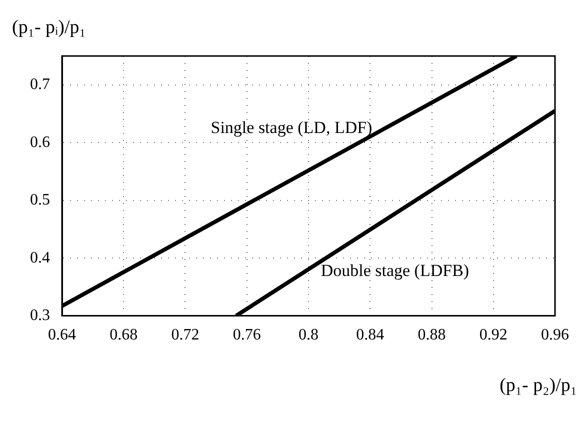  What do you see at coordinates (185, 335) in the screenshot?
I see `x-tick-label: 0.72` at bounding box center [185, 335].